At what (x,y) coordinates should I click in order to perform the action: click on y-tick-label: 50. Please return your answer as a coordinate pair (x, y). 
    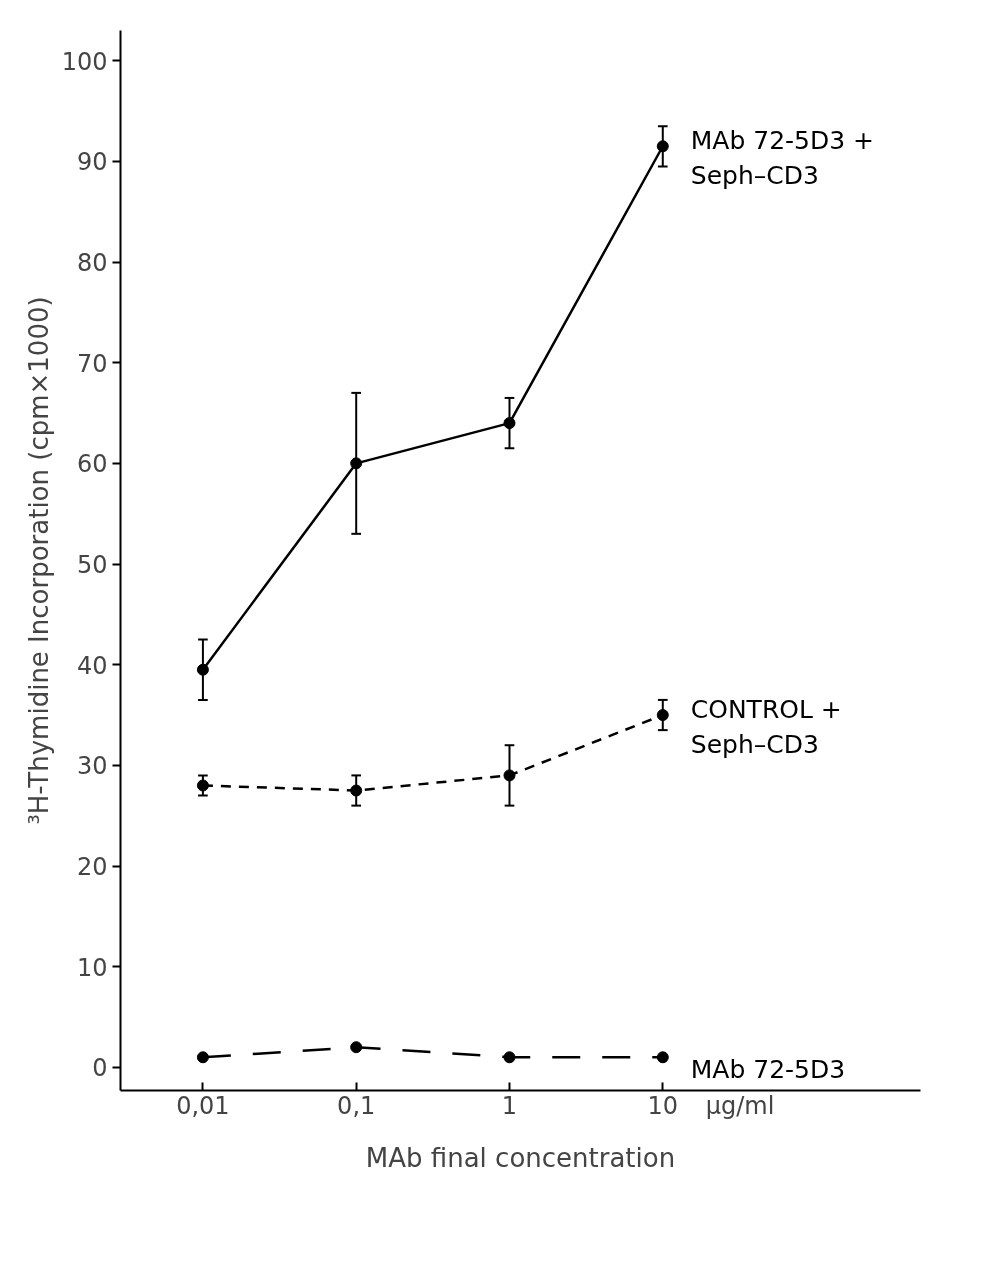
    Looking at the image, I should click on (92, 565).